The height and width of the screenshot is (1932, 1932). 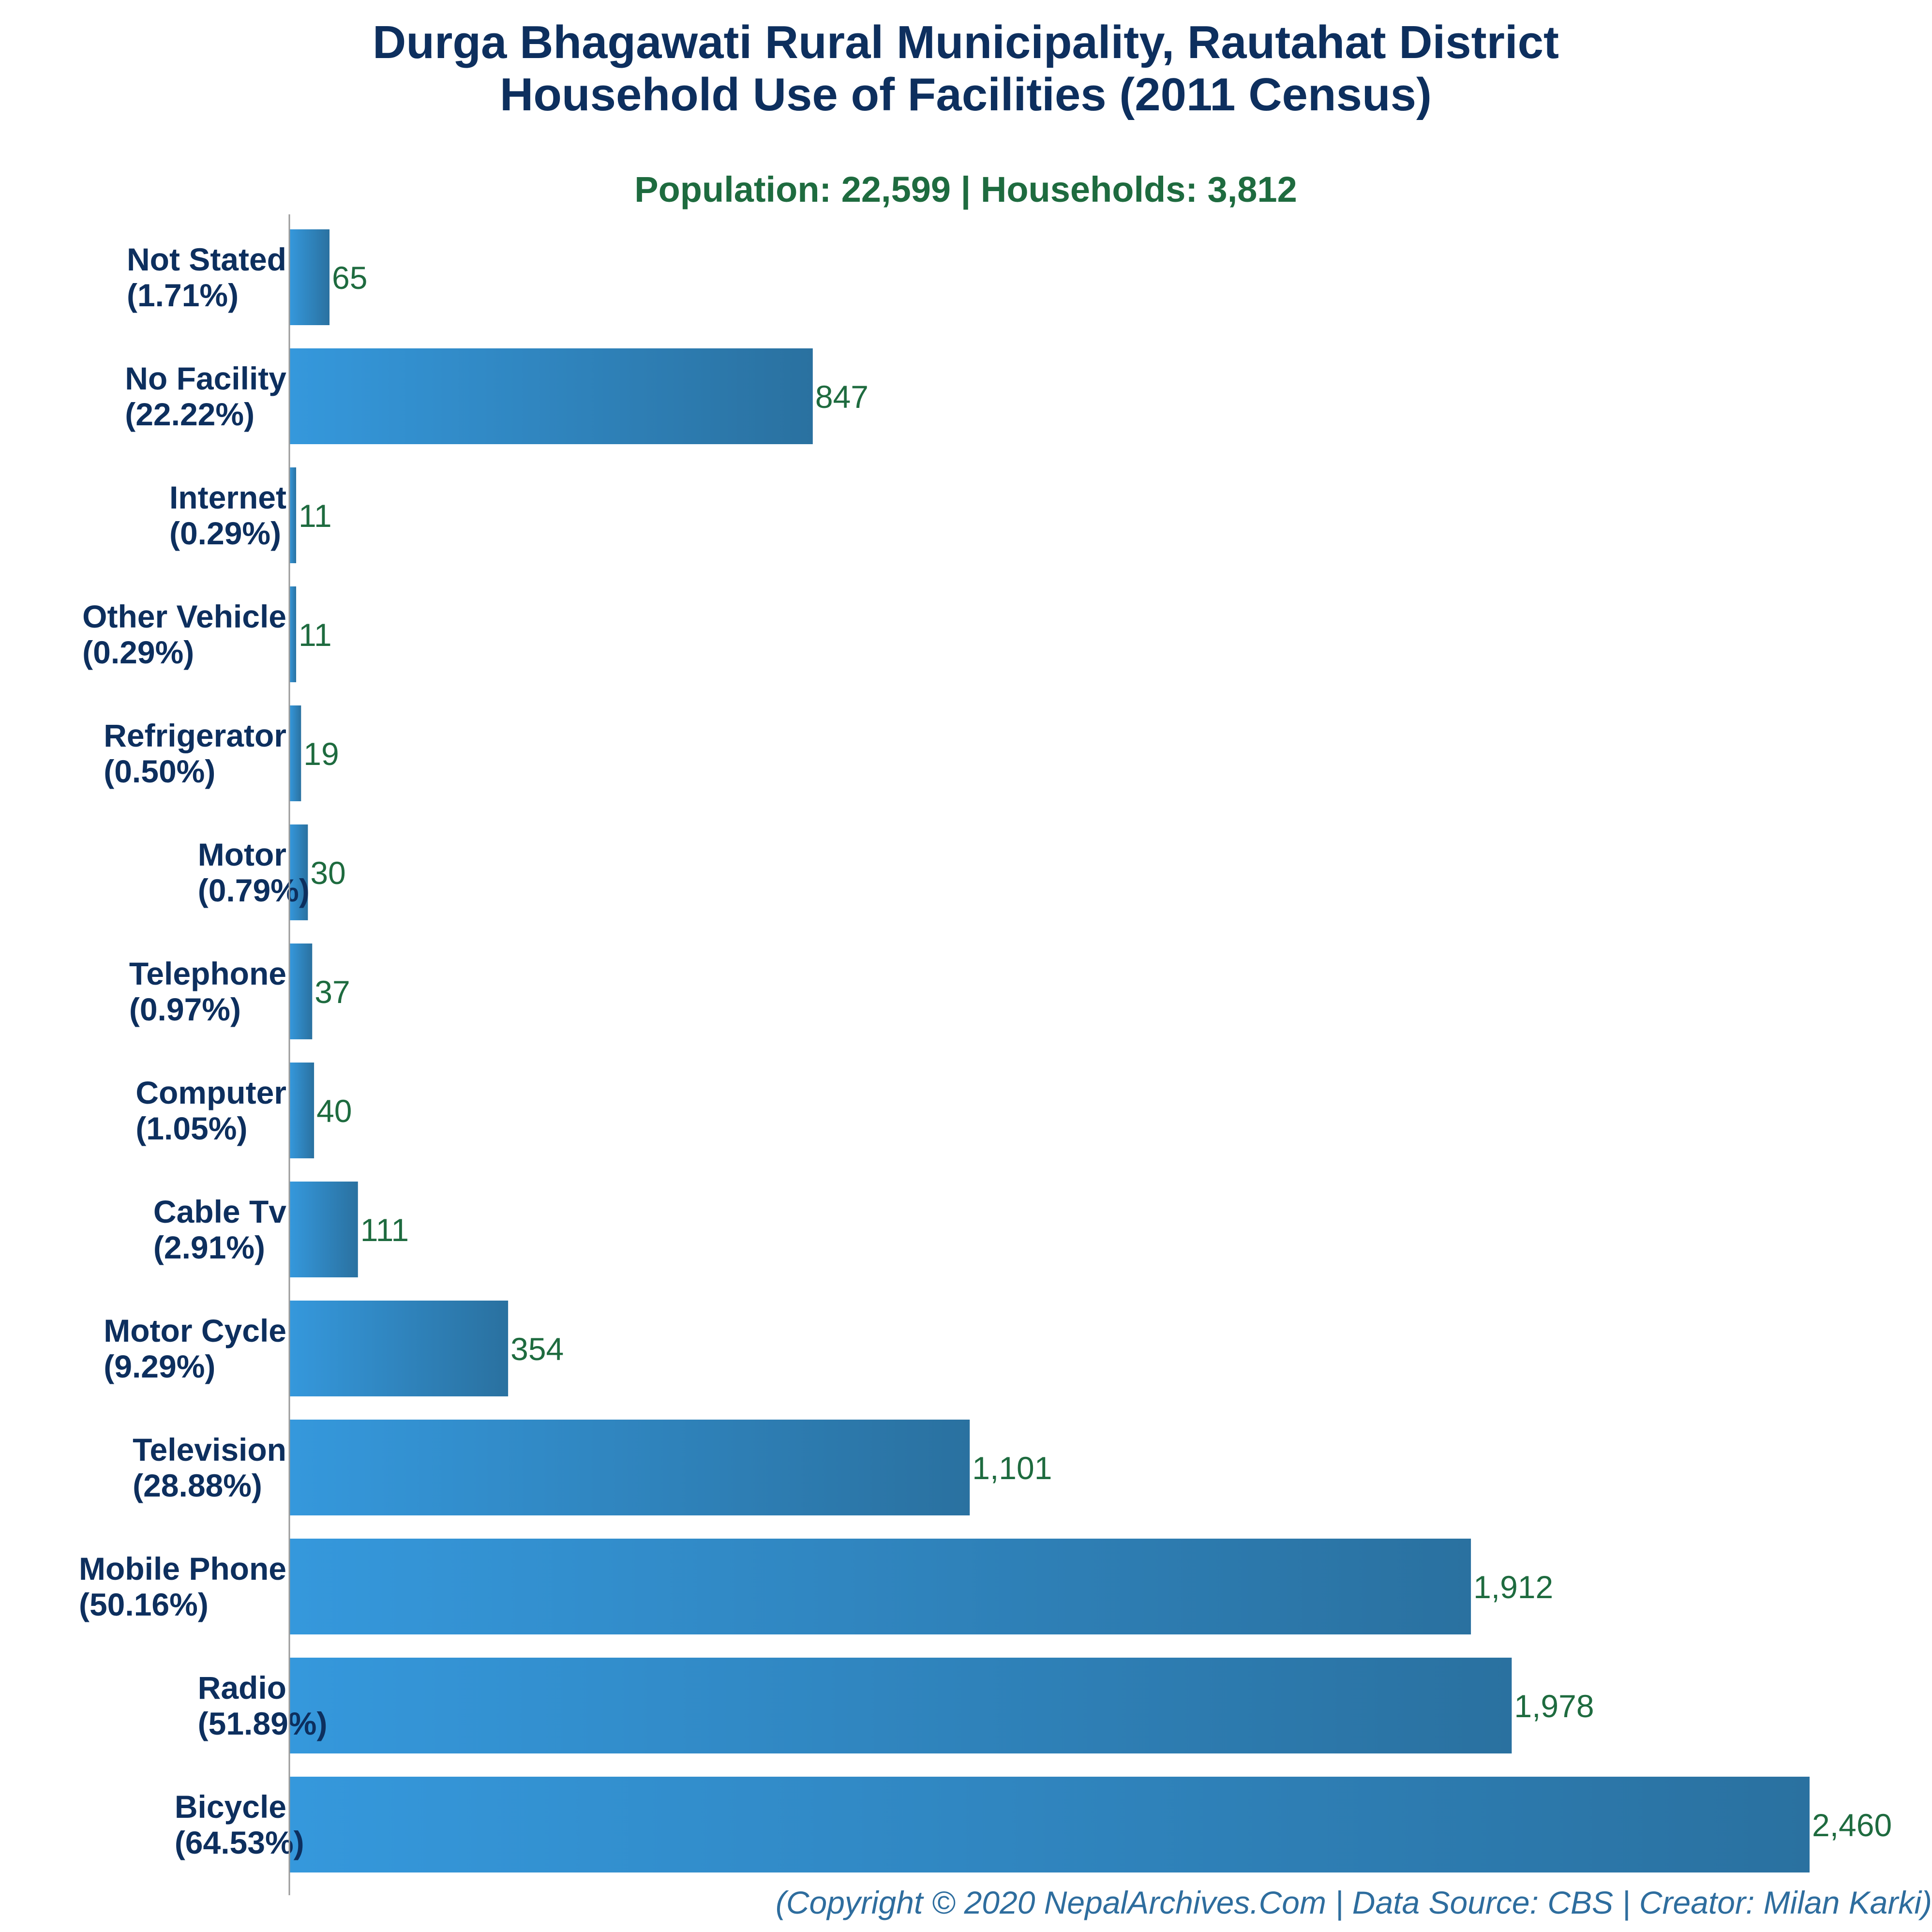 I want to click on category-name: Other Vehicle, so click(x=184, y=616).